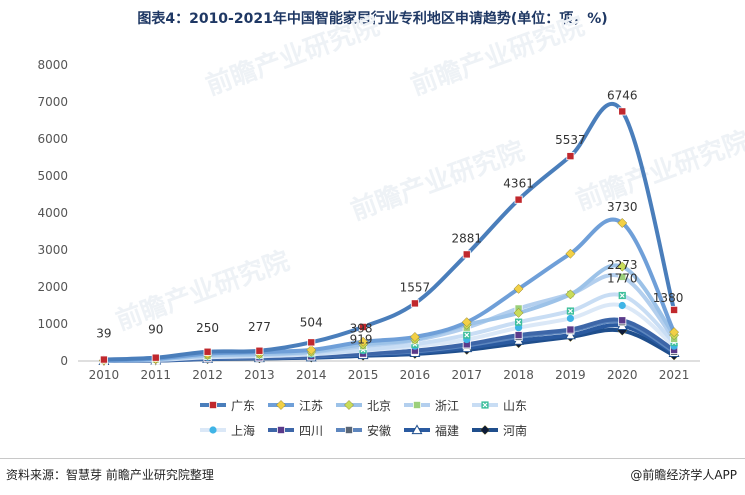  Describe the element at coordinates (295, 431) in the screenshot. I see `legend-item-四川: 四川` at that location.